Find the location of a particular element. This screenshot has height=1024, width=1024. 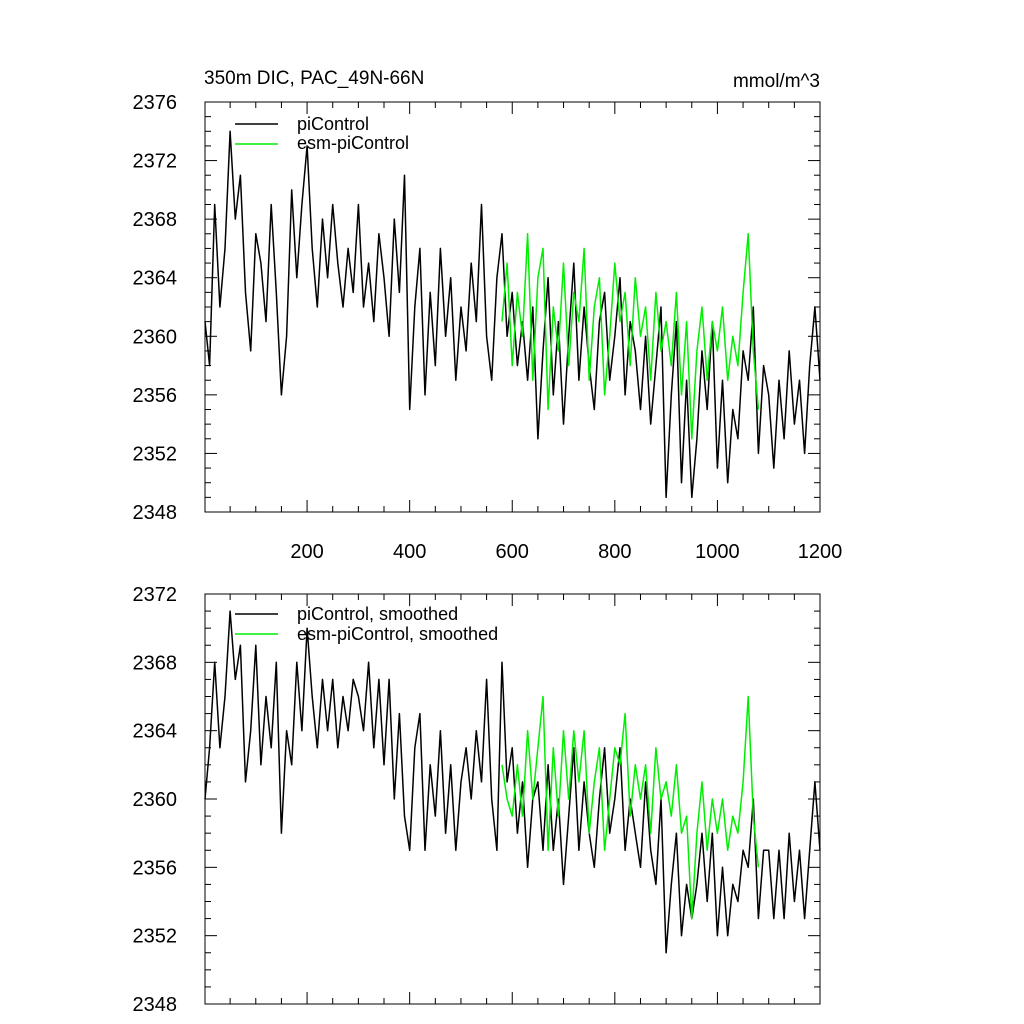

x-tick-label: 800 is located at coordinates (614, 552).